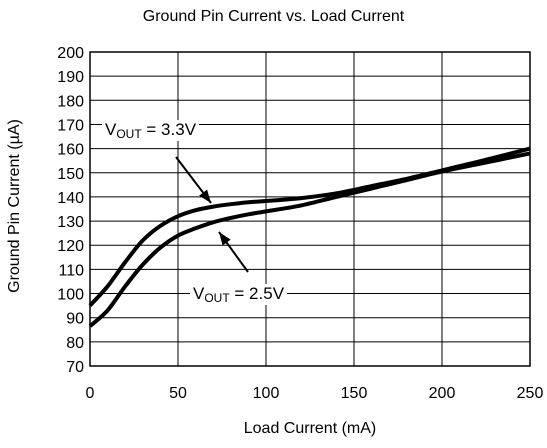 The image size is (547, 448). Describe the element at coordinates (205, 196) in the screenshot. I see `arrow-vout-3-3v-head` at that location.